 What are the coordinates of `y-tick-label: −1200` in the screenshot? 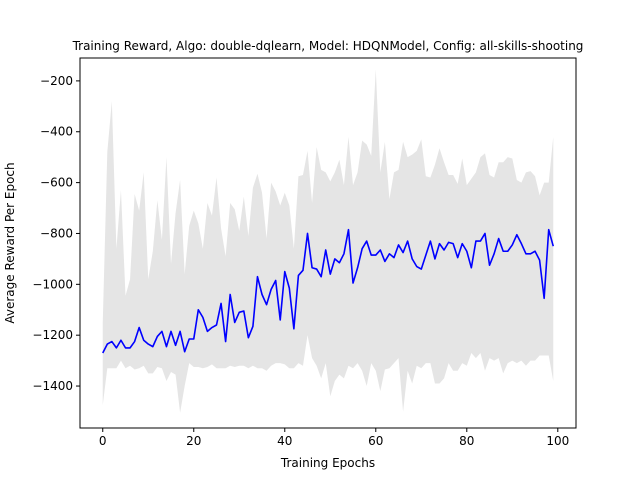 It's located at (52, 335).